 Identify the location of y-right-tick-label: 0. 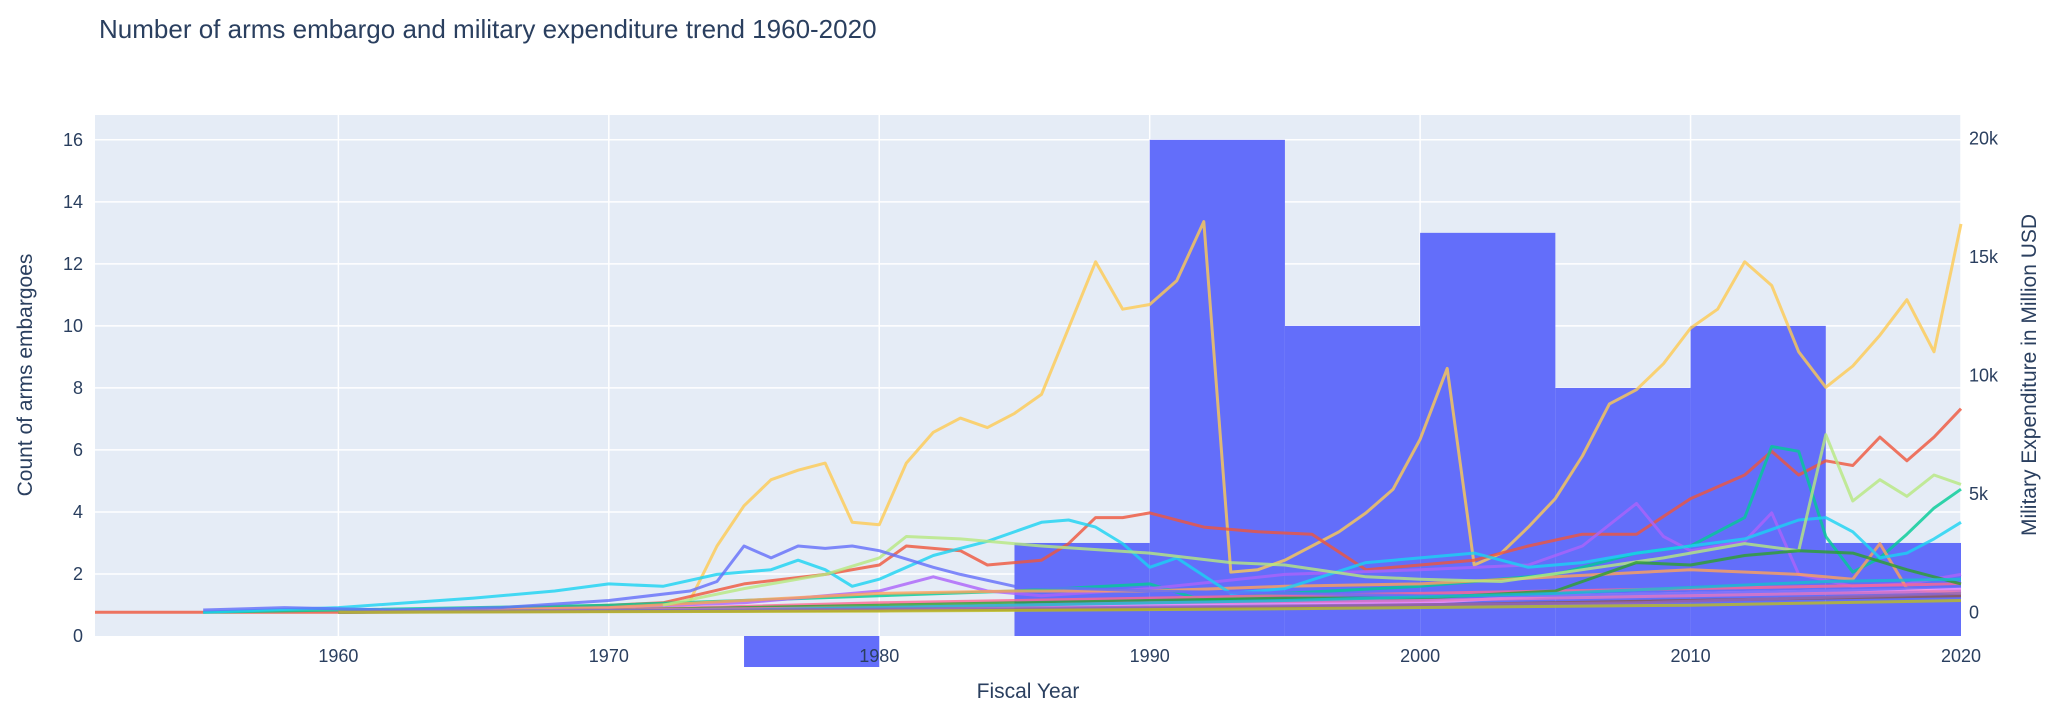
(1974, 612).